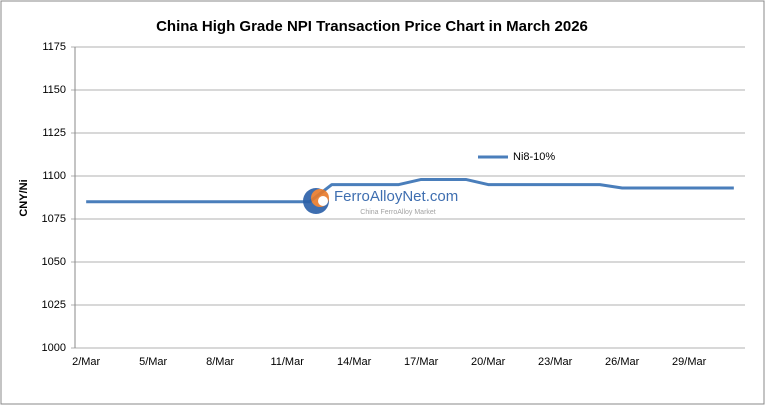 Image resolution: width=766 pixels, height=411 pixels. I want to click on y-tick-label: 1175, so click(54, 47).